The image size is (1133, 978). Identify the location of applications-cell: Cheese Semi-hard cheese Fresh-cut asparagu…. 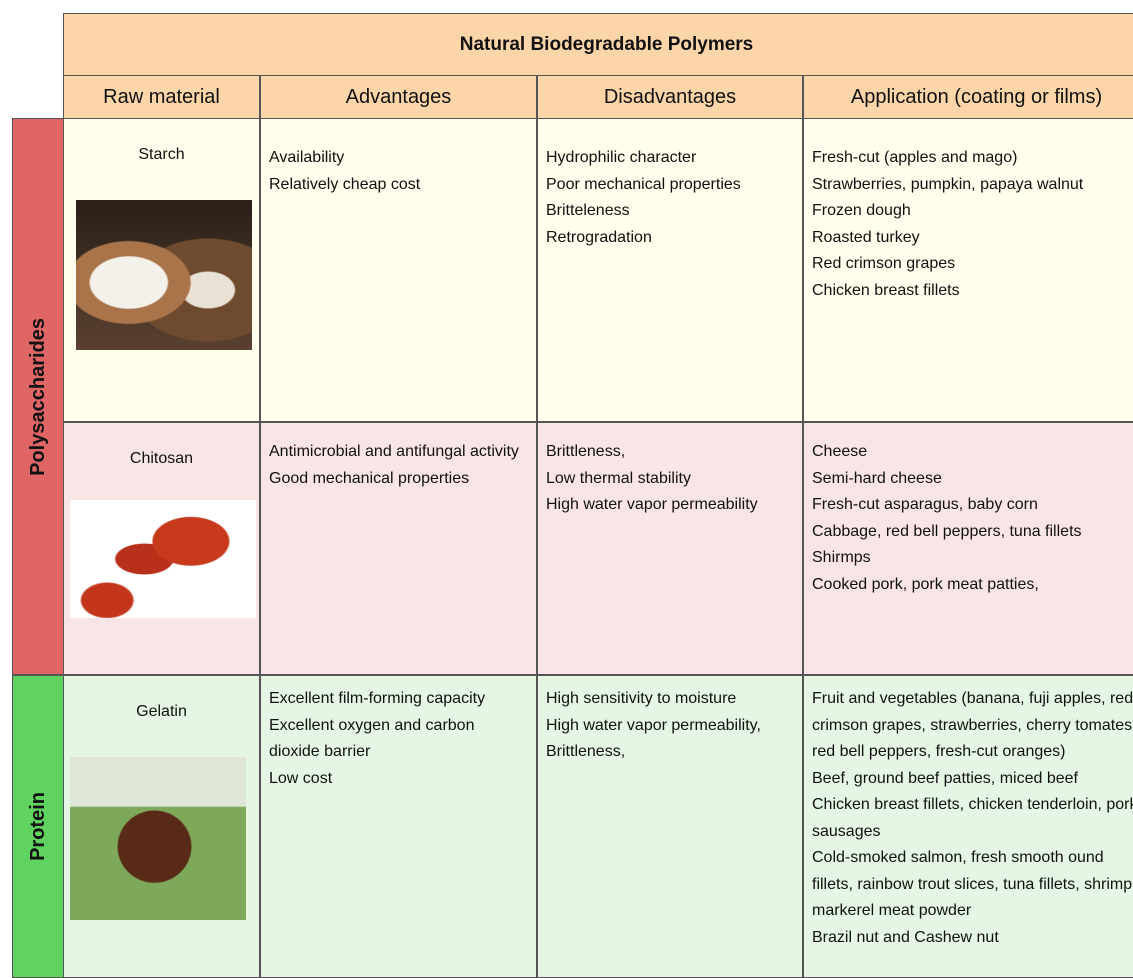
(968, 548).